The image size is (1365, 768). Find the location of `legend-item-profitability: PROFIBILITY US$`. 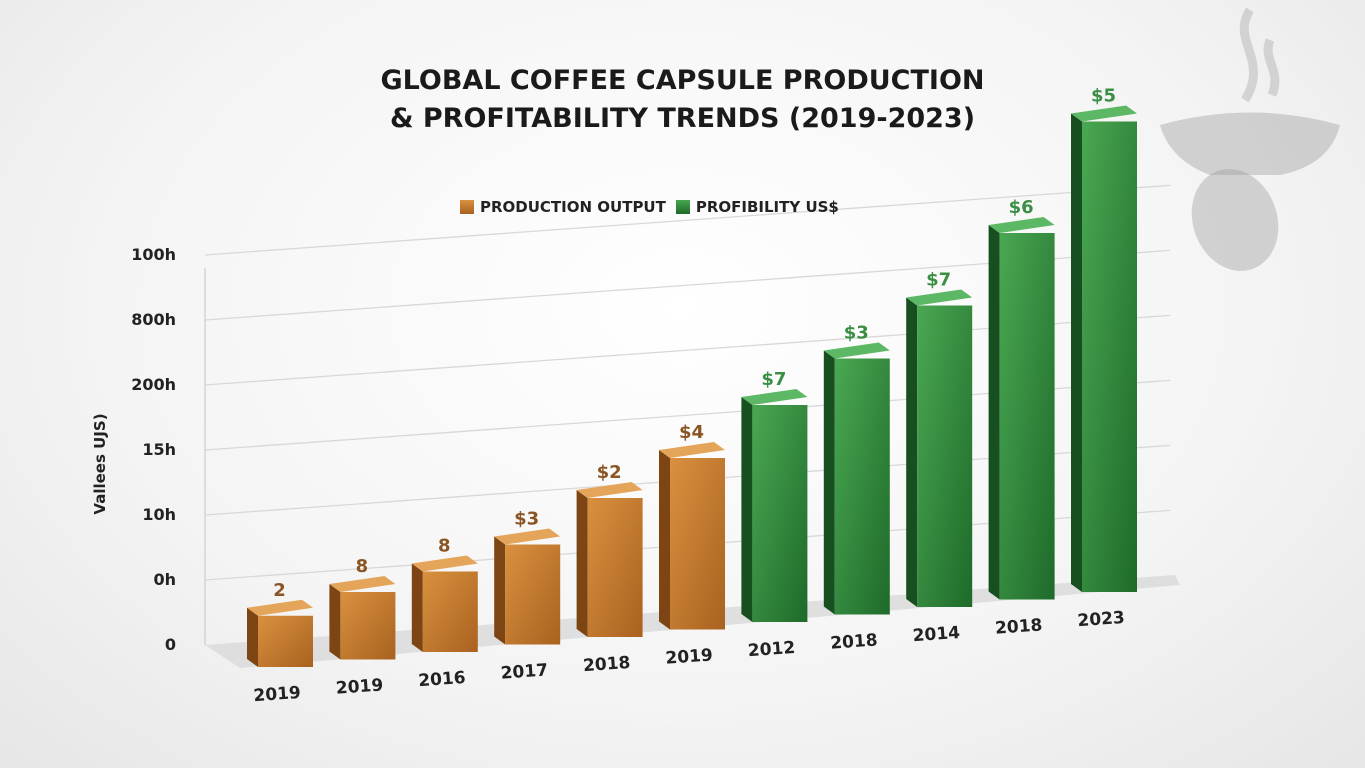

legend-item-profitability: PROFIBILITY US$ is located at coordinates (757, 207).